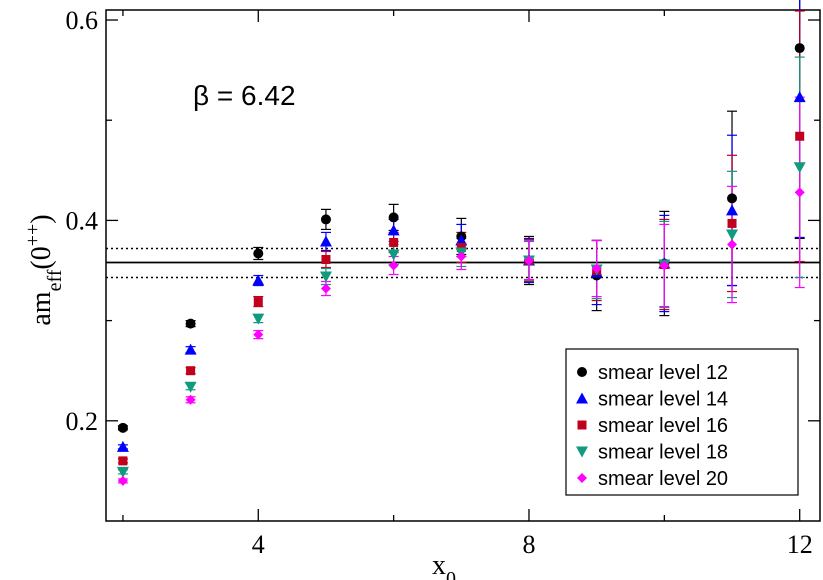  Describe the element at coordinates (528, 544) in the screenshot. I see `x-tick-label: 8` at that location.